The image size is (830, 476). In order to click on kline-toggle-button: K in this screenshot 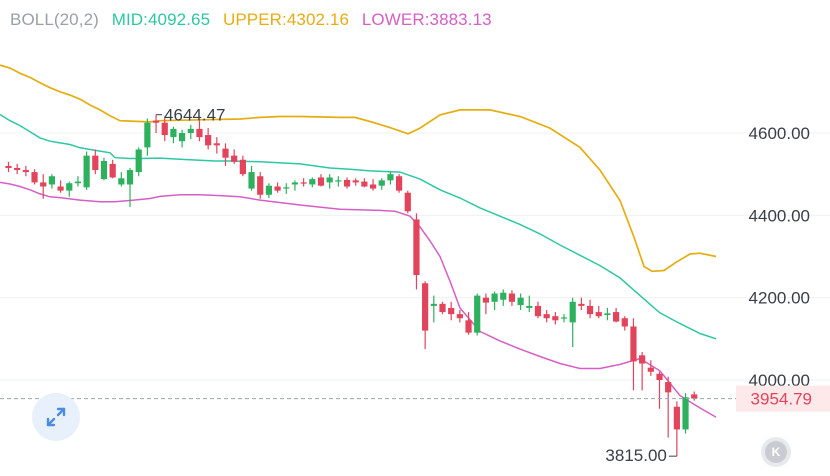, I will do `click(776, 452)`.